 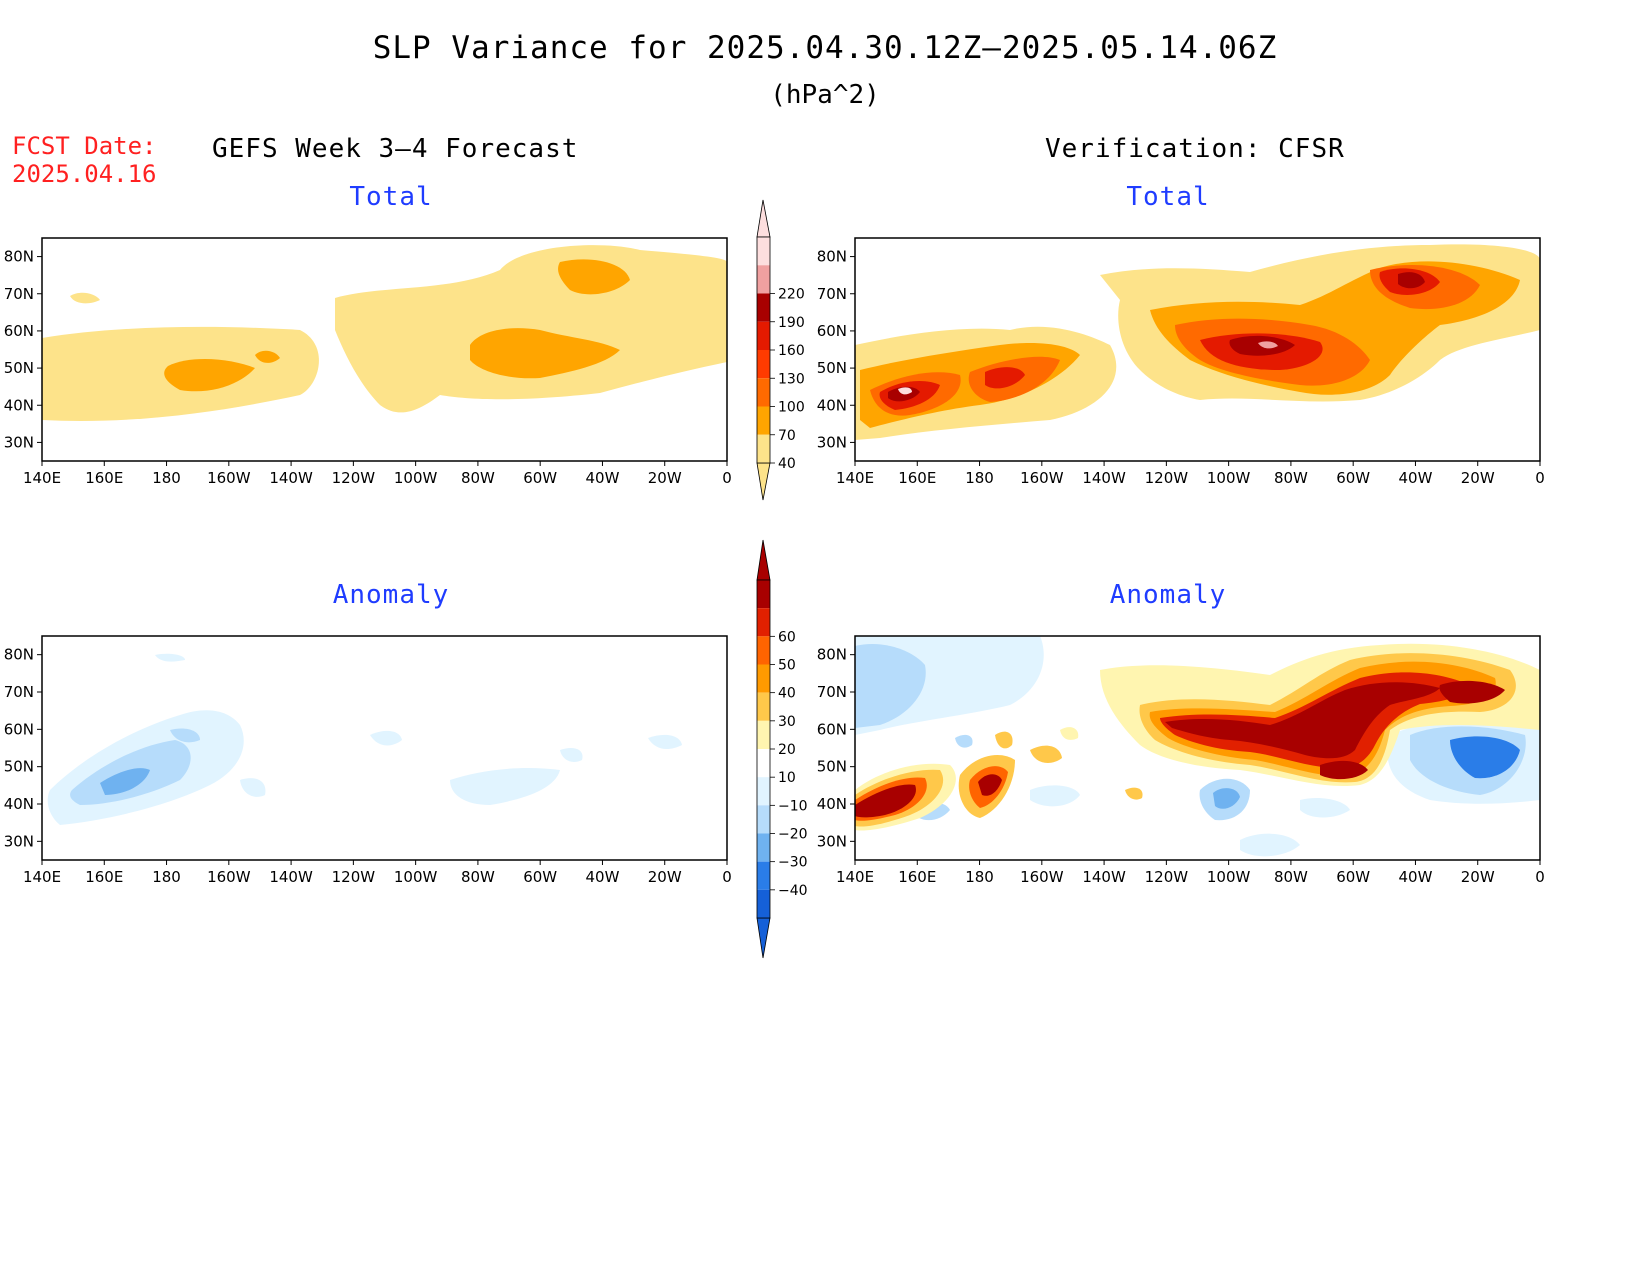 What do you see at coordinates (84, 174) in the screenshot?
I see `fcst-date-value: 2025.04.16` at bounding box center [84, 174].